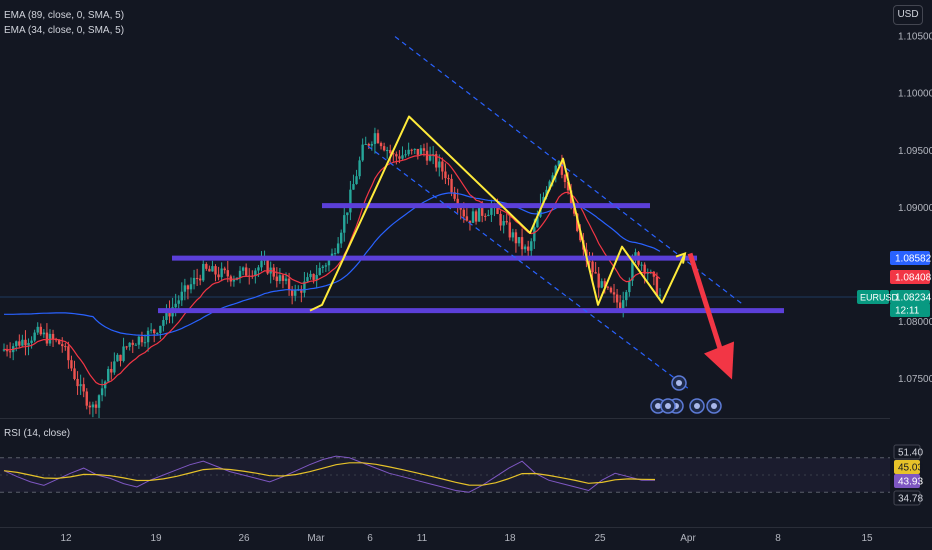 Image resolution: width=932 pixels, height=550 pixels. What do you see at coordinates (910, 277) in the screenshot?
I see `ema34-price-tag-bg` at bounding box center [910, 277].